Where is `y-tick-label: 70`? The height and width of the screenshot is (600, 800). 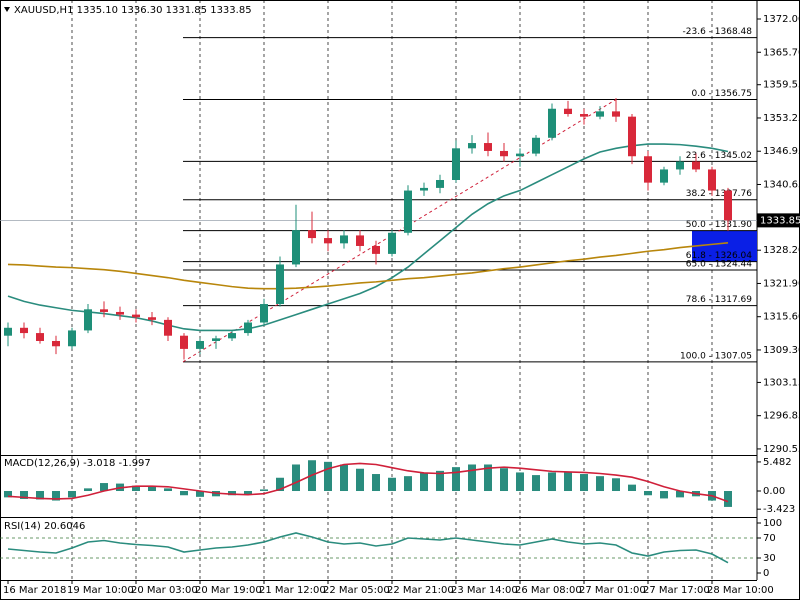
y-tick-label: 70 is located at coordinates (769, 538).